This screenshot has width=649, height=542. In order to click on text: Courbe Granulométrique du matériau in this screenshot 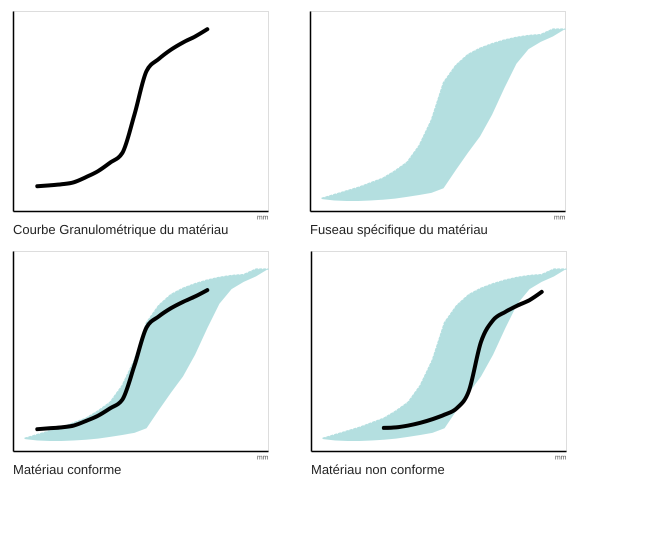, I will do `click(120, 229)`.